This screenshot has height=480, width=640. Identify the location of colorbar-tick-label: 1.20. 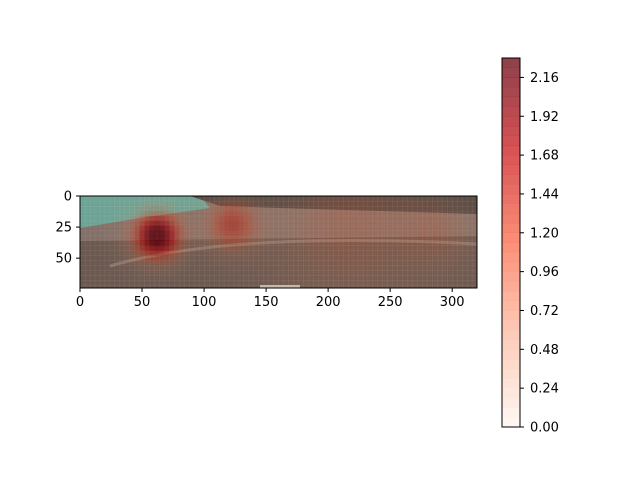
(544, 233).